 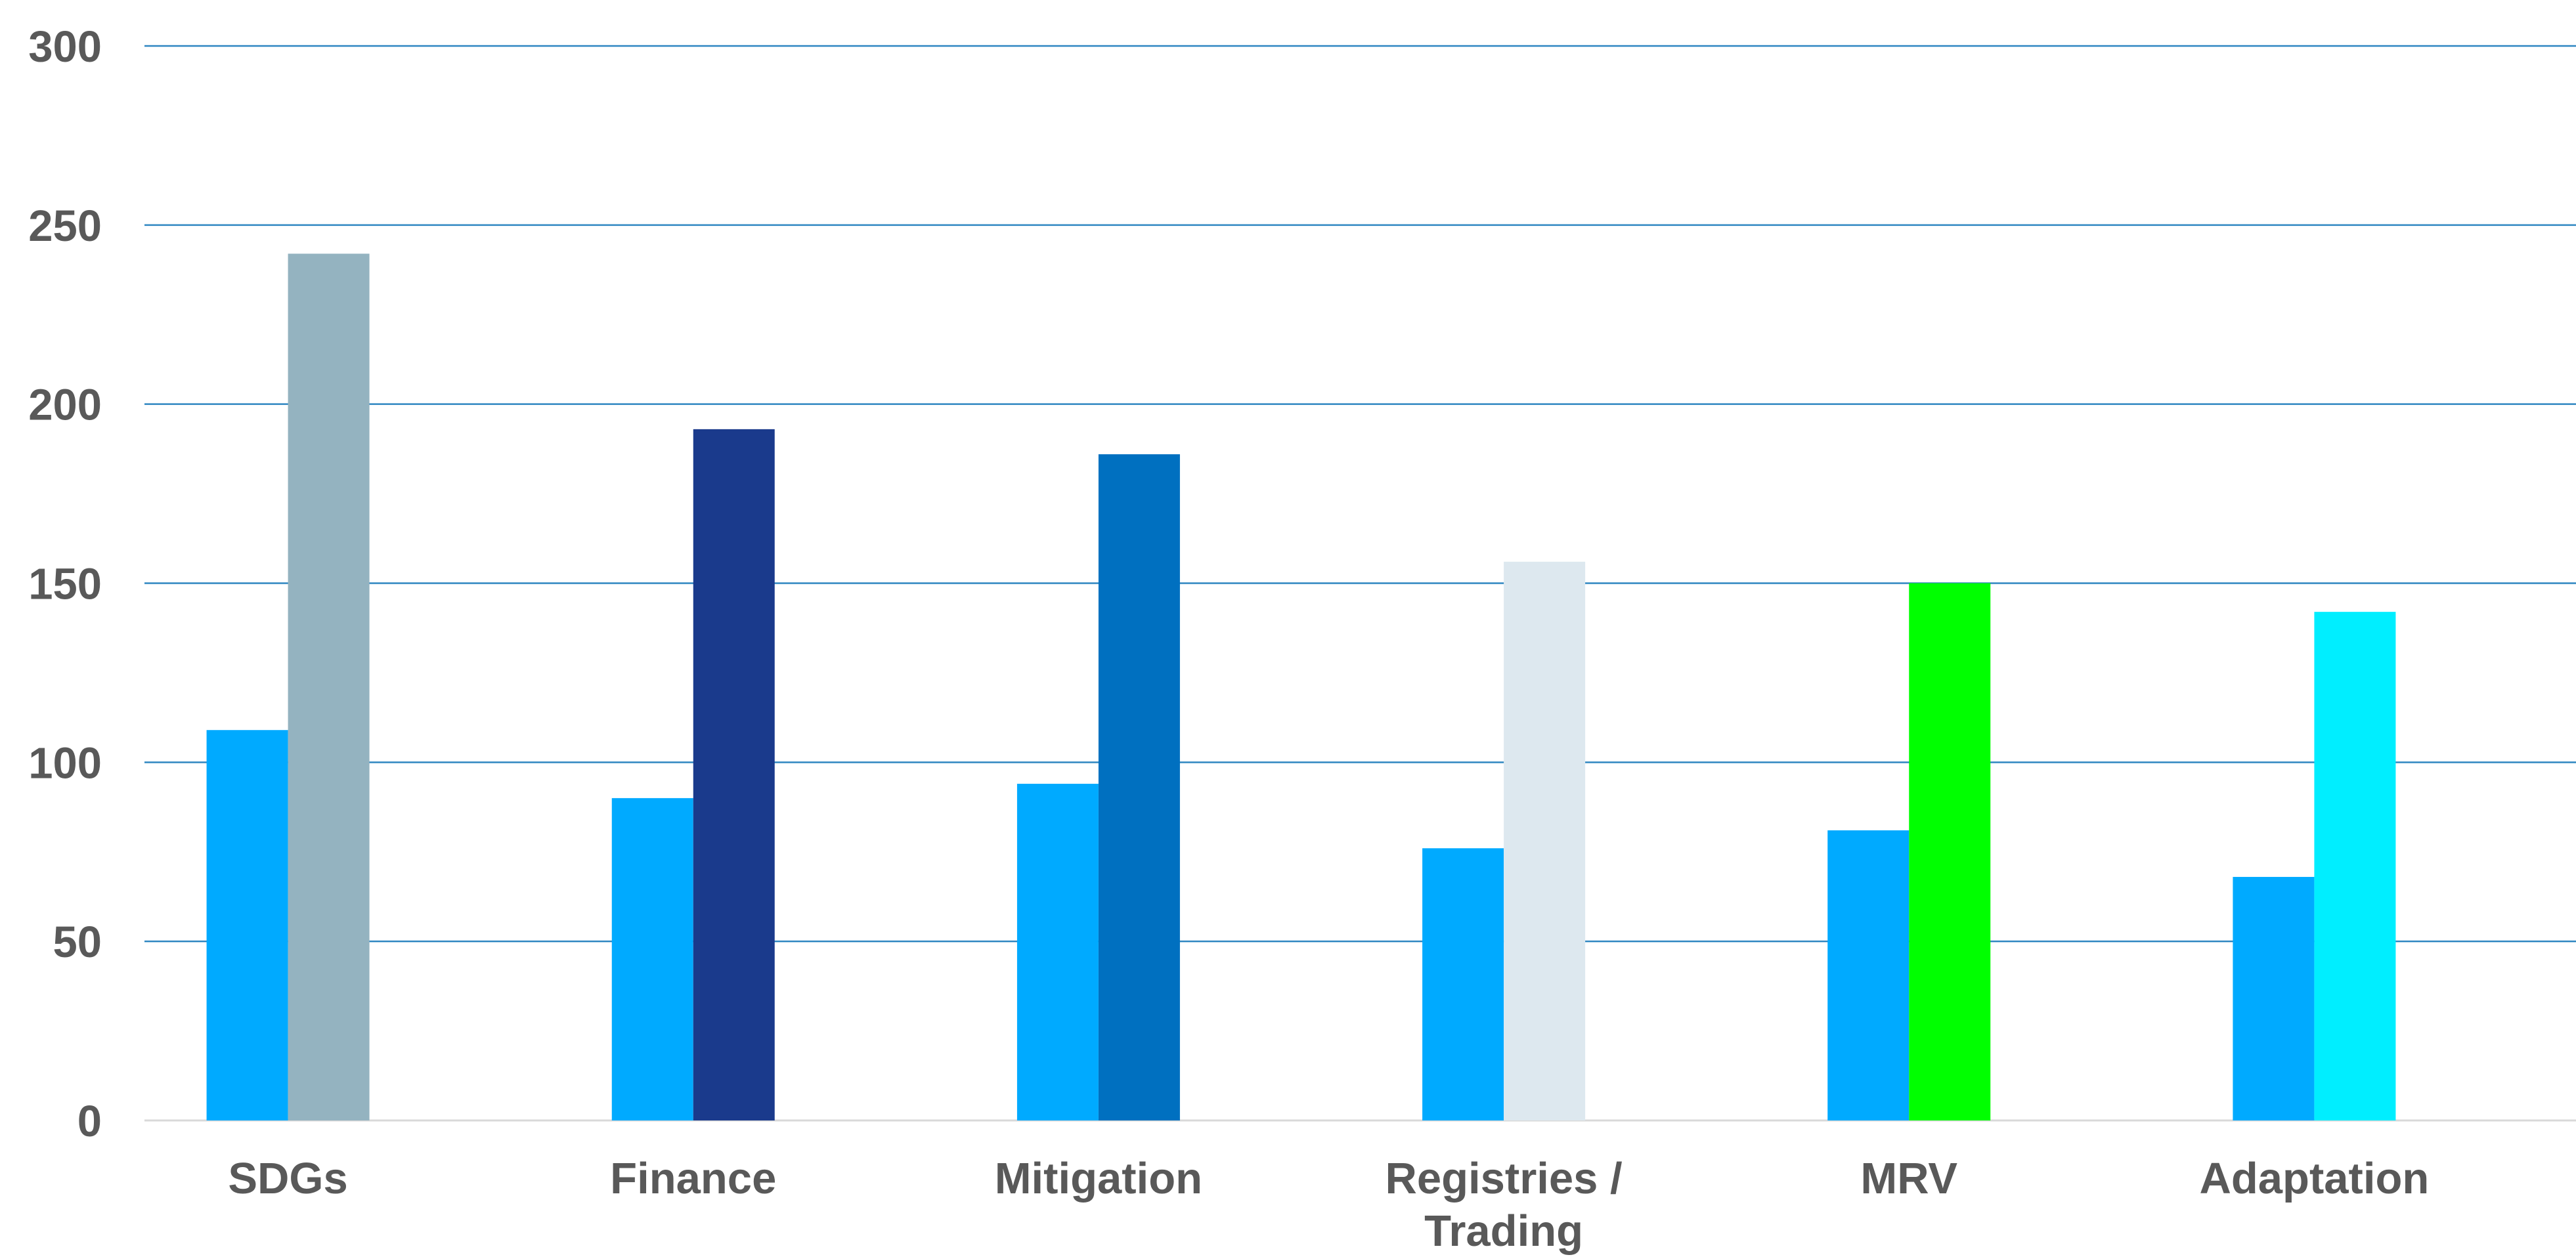 I want to click on y-axis-tick-labels: 0 50 100 150 200 250 300, so click(x=65, y=584).